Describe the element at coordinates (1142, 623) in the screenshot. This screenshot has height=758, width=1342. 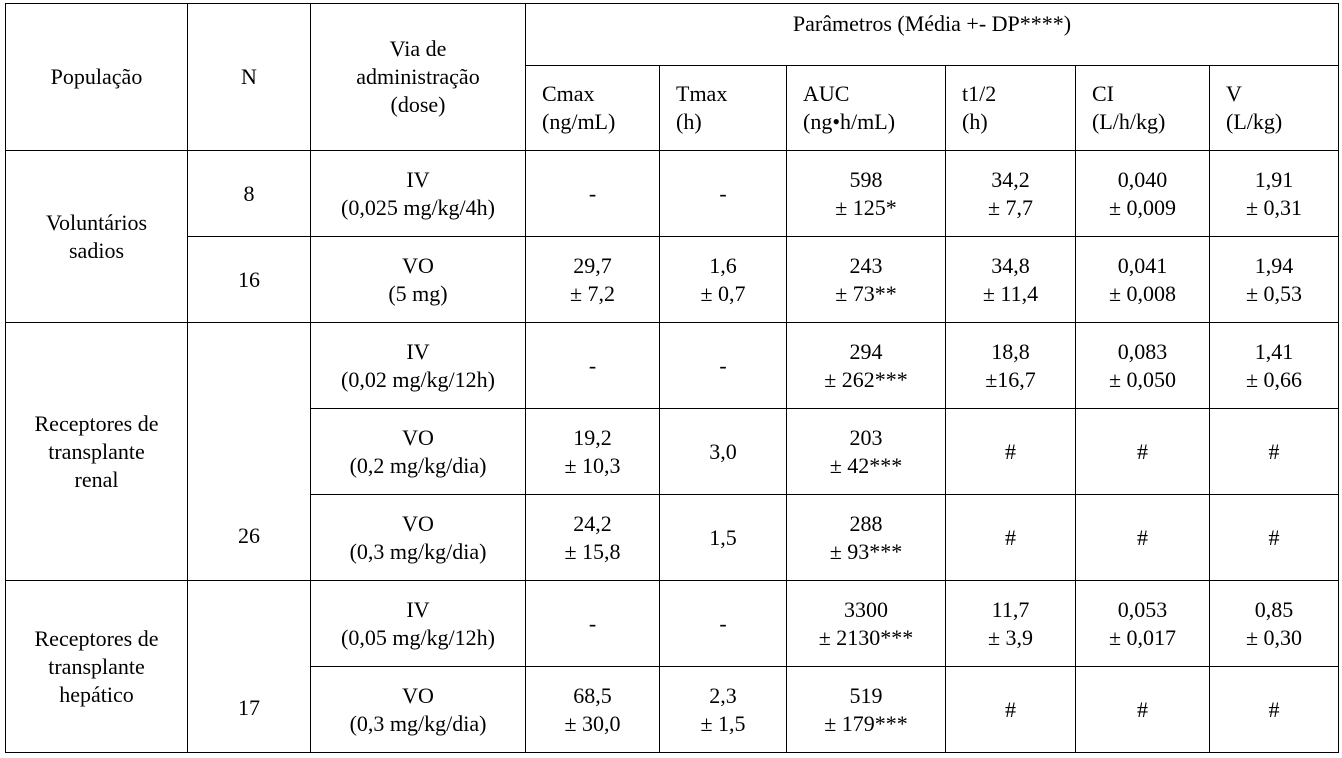
I see `value-cell: 0,053 ± 0,017` at that location.